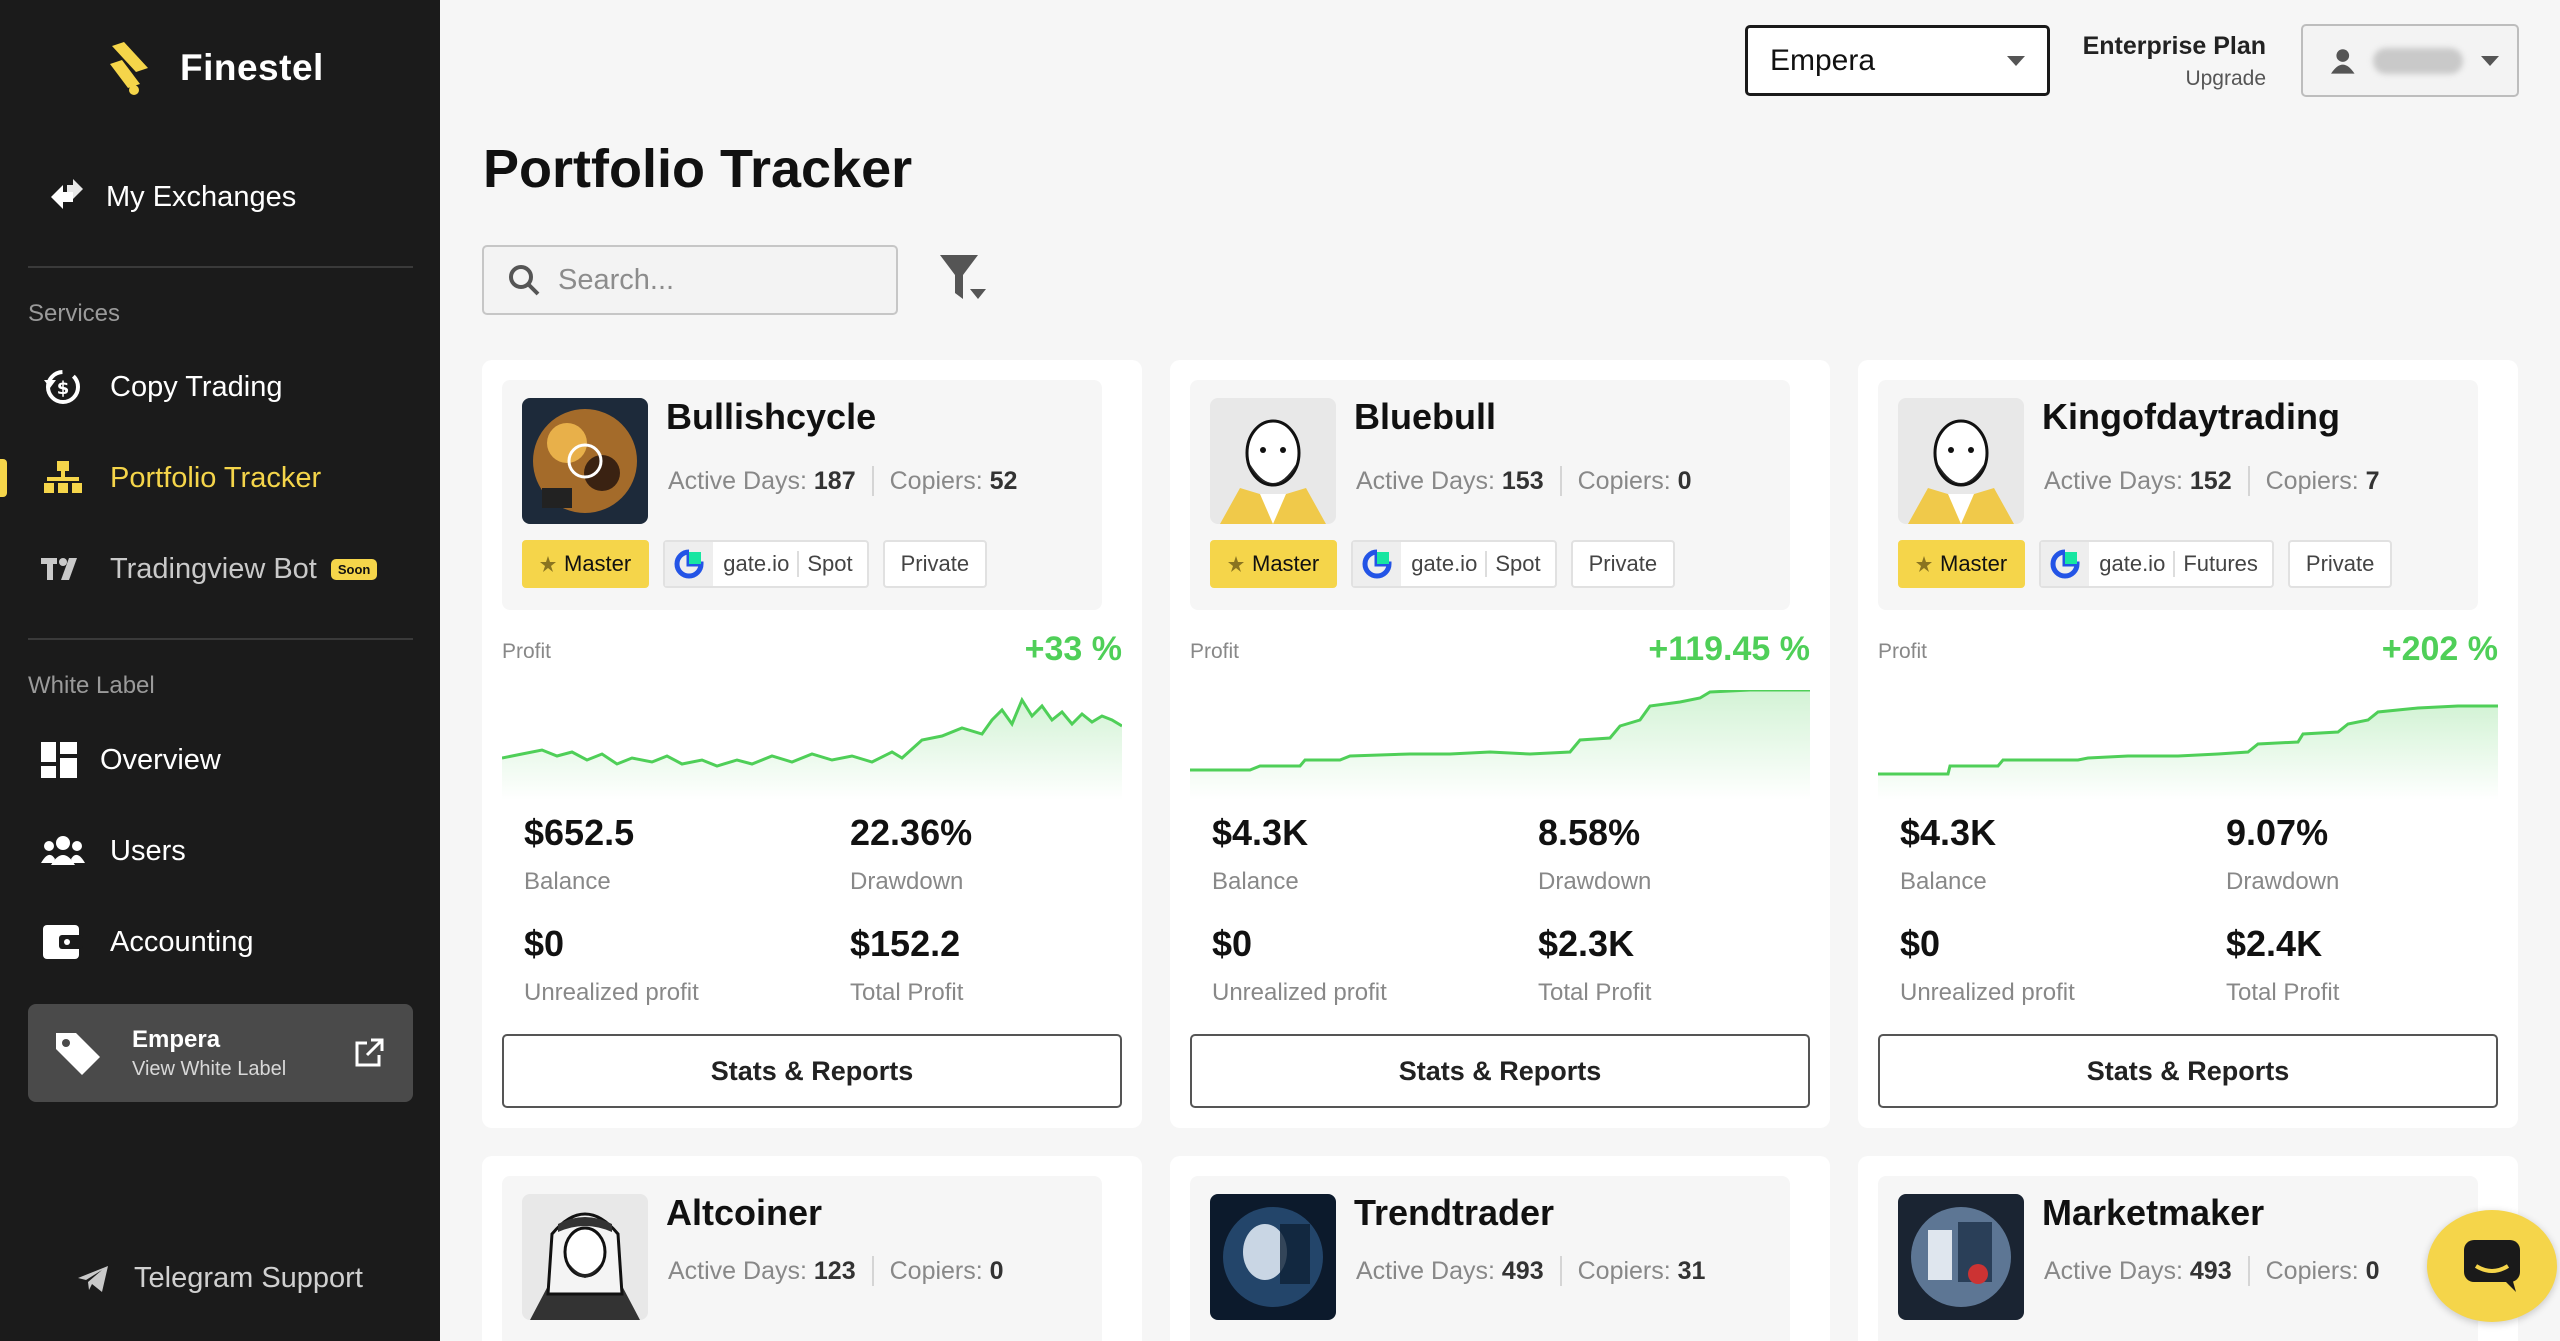  Describe the element at coordinates (966, 279) in the screenshot. I see `filter-icon` at that location.